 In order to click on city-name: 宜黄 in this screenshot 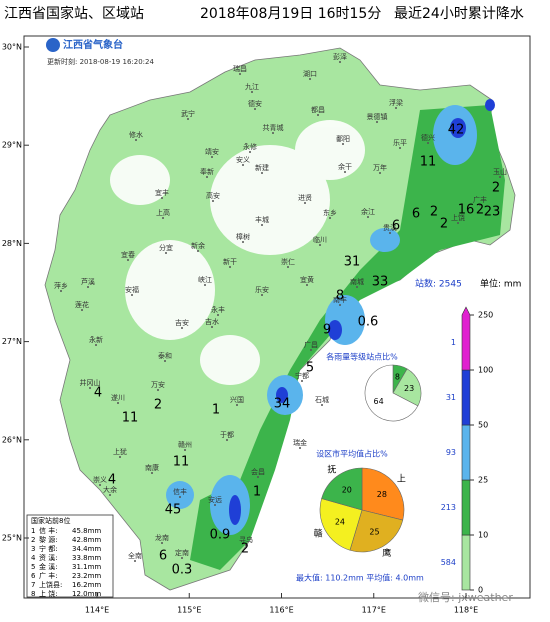, I will do `click(307, 279)`.